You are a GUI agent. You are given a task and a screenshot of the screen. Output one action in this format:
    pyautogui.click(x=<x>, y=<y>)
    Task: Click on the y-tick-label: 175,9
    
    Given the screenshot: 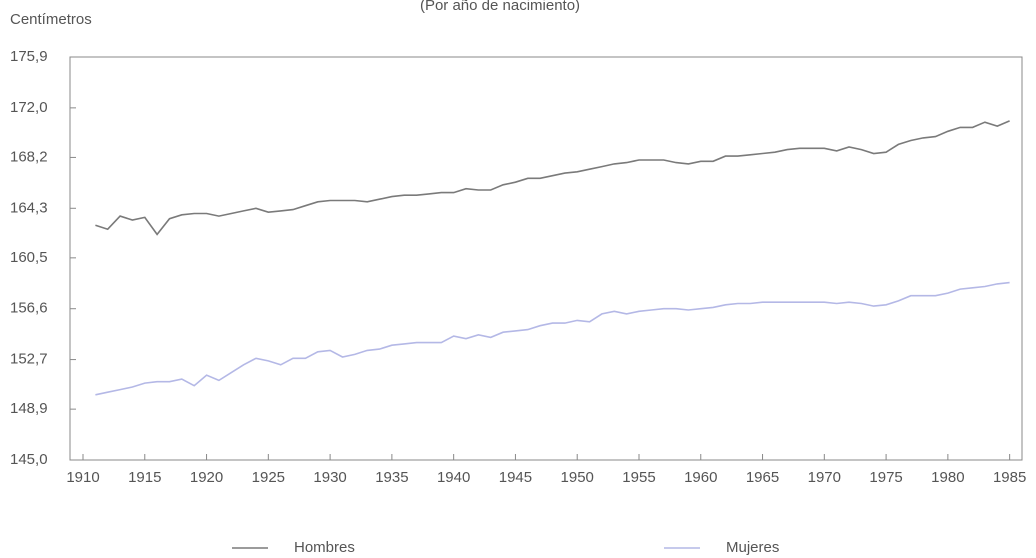 What is the action you would take?
    pyautogui.click(x=29, y=56)
    